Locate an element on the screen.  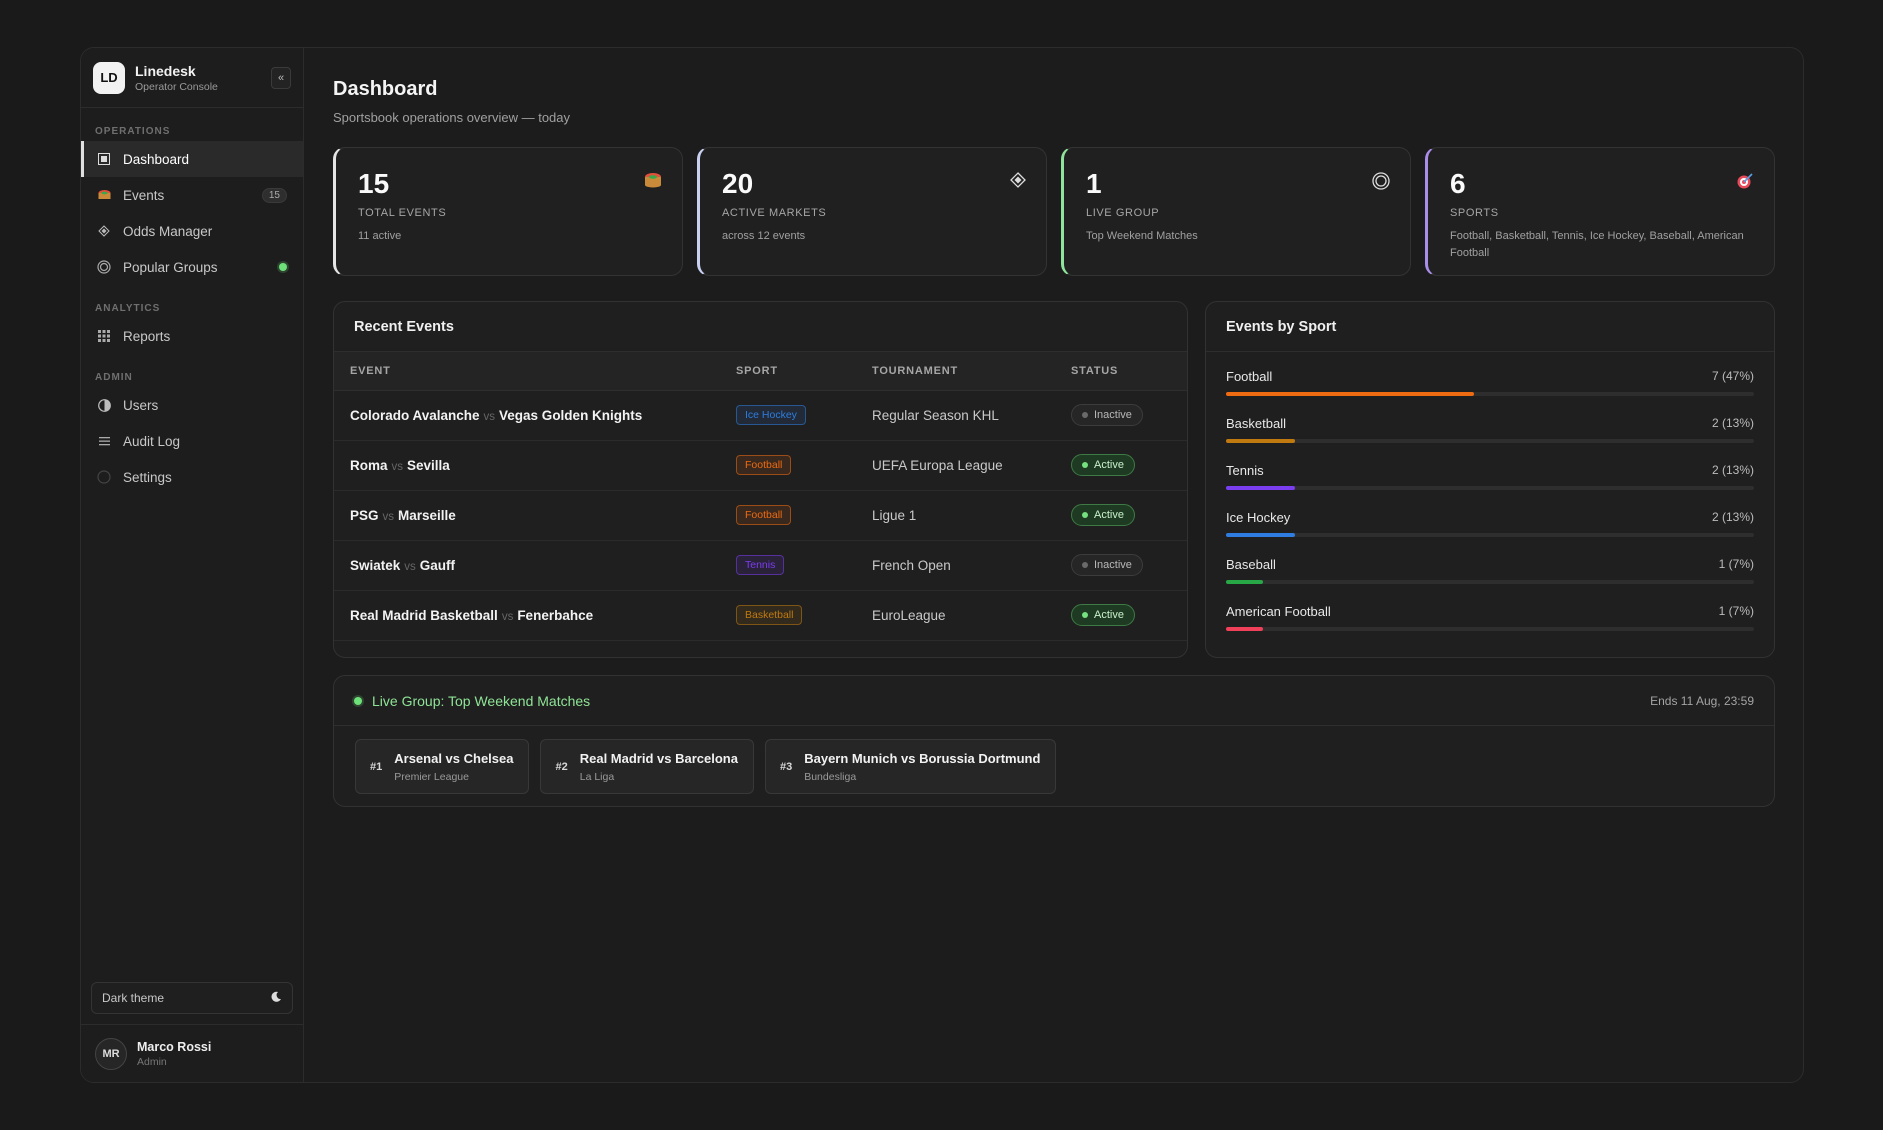
sport-tag: Ice Hockey is located at coordinates (771, 415).